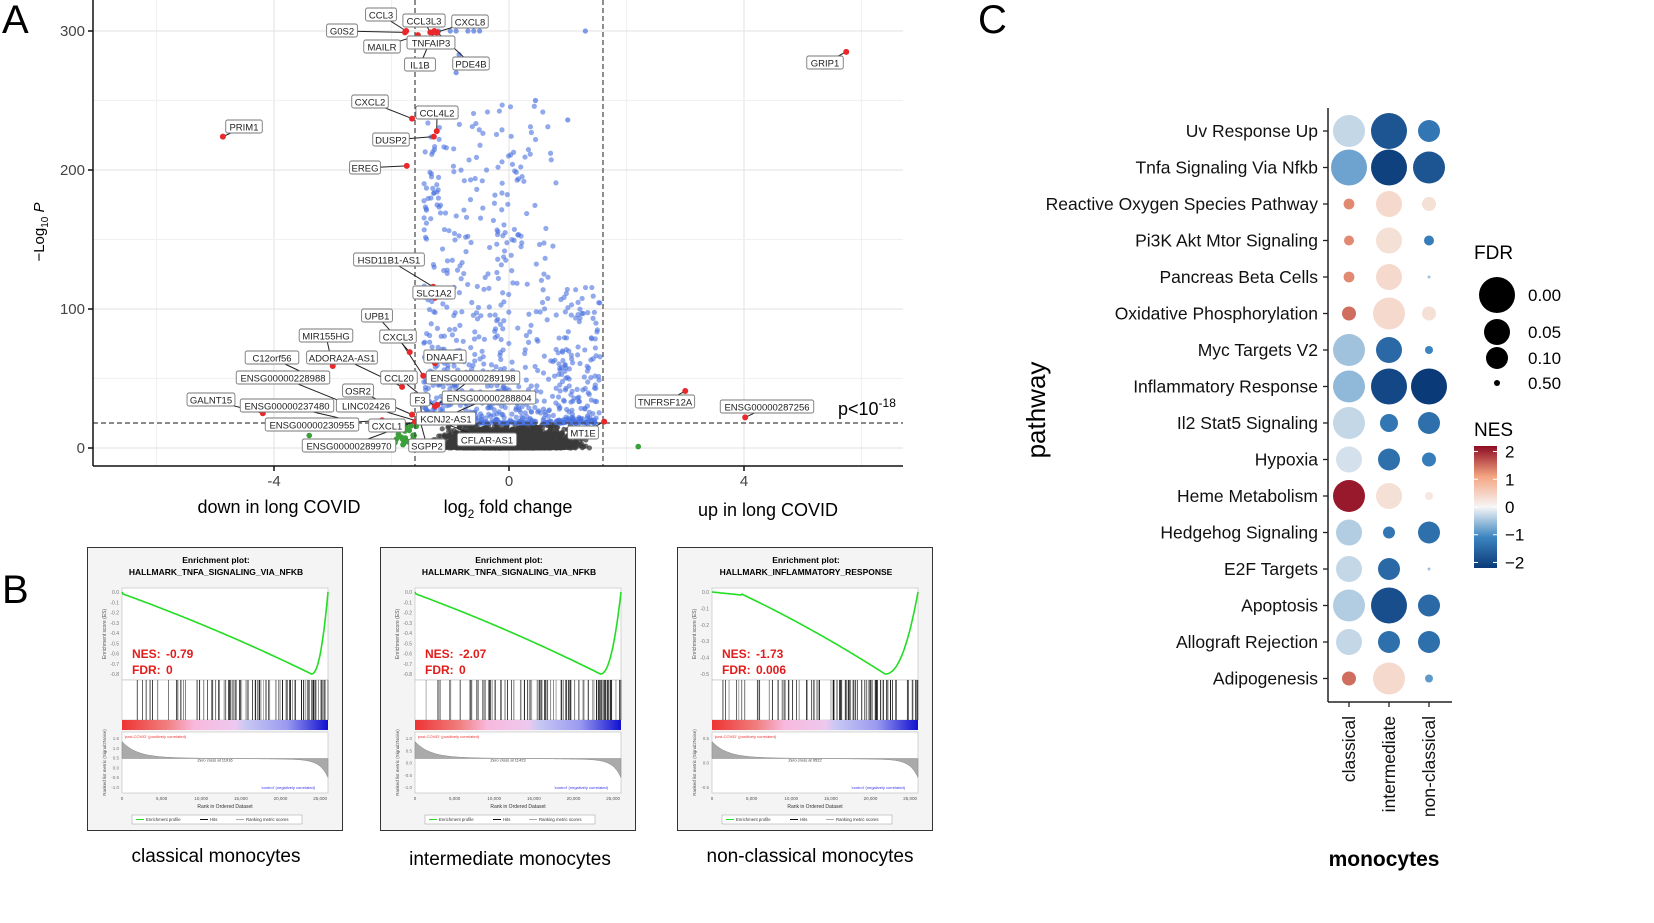 This screenshot has height=923, width=1654. I want to click on metric-tick-label: 0.5, so click(706, 738).